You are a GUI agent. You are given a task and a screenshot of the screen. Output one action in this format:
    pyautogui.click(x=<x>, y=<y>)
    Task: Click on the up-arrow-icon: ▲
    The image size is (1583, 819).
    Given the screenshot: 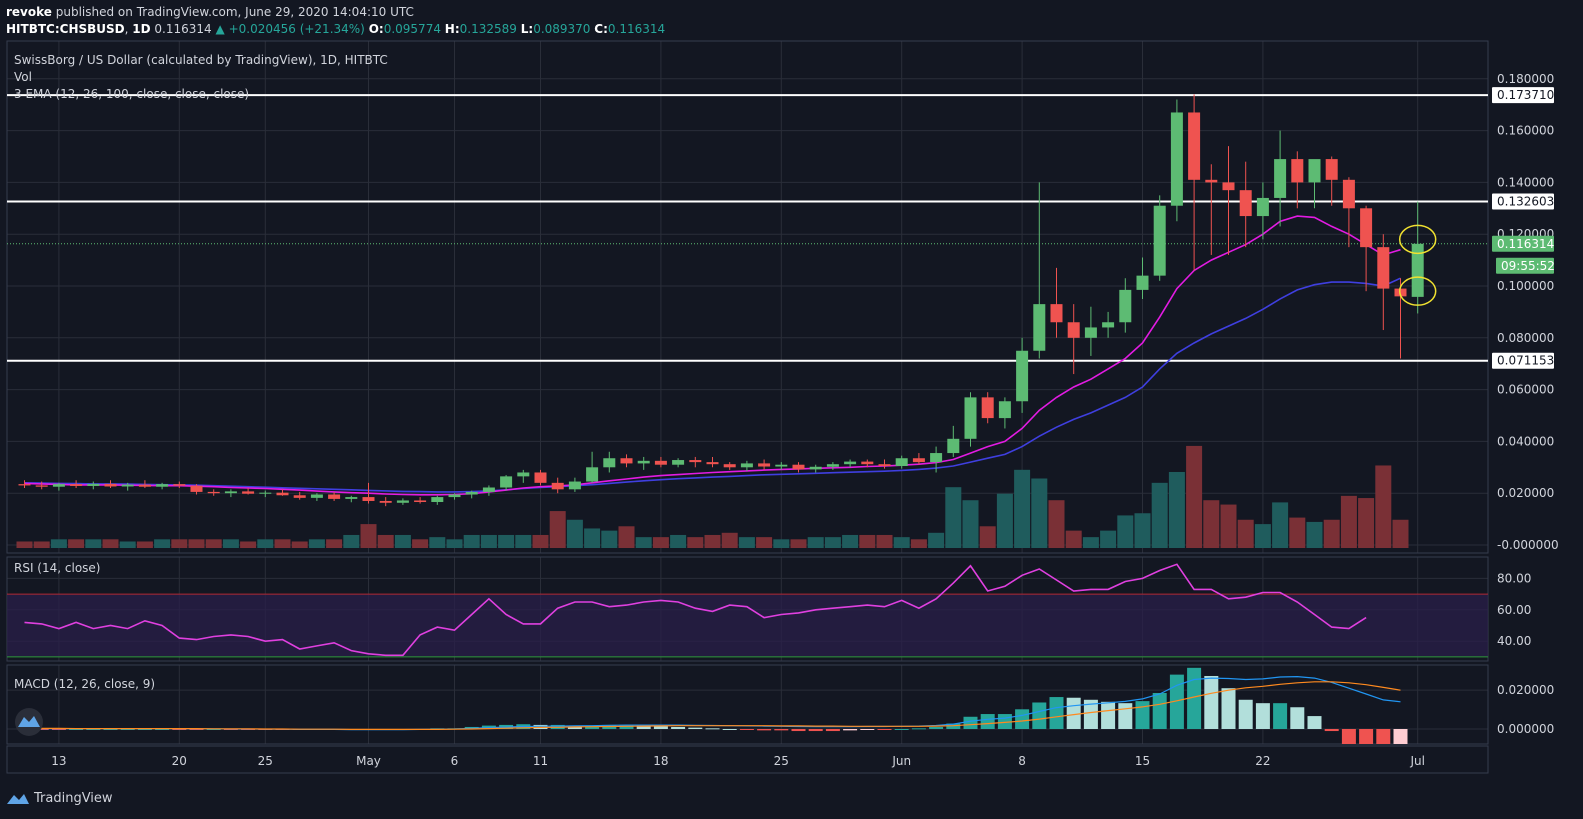 What is the action you would take?
    pyautogui.click(x=220, y=29)
    